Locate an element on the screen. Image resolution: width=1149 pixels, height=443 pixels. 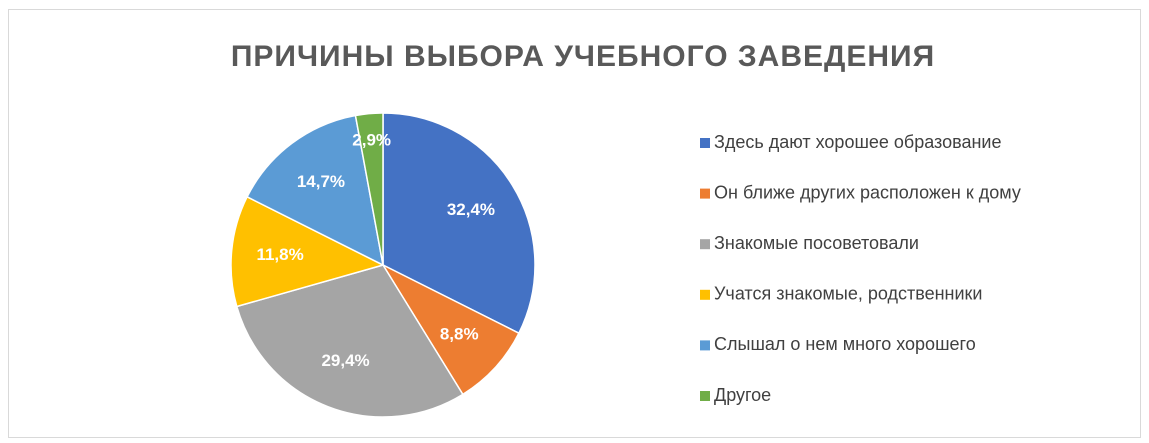
data-label: 2,9% is located at coordinates (371, 139).